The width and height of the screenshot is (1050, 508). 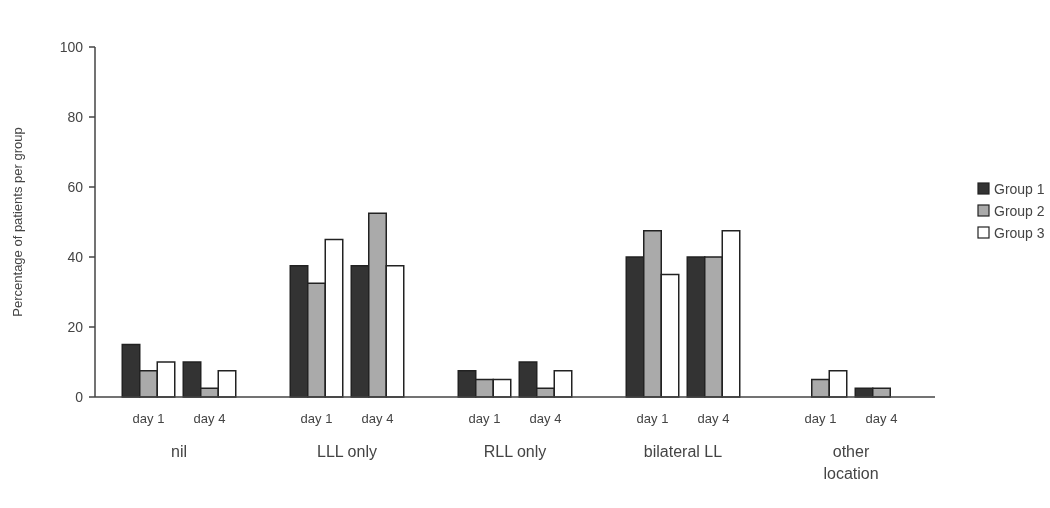 I want to click on y-tick-label: 40, so click(x=75, y=256).